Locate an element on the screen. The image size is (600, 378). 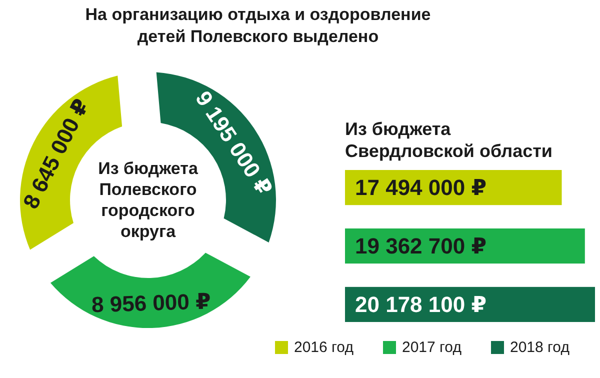
data-label: 19 362 700 ₽ is located at coordinates (421, 246).